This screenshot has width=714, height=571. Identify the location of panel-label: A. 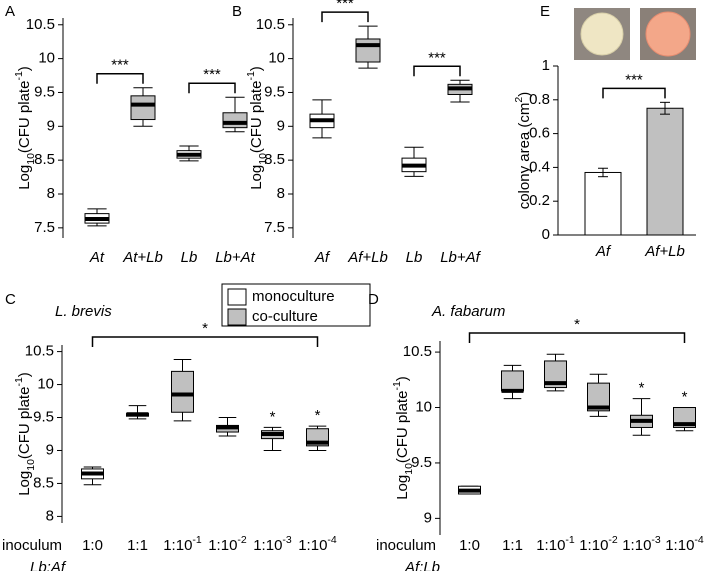
(10, 11).